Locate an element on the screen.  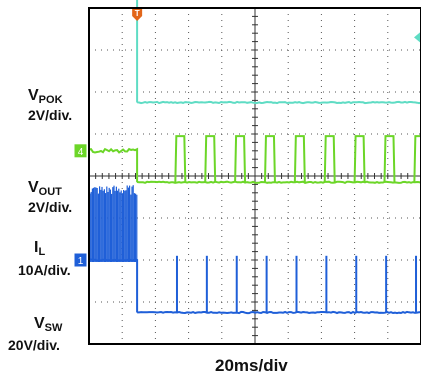
channel-4-marker: 4 is located at coordinates (80, 151).